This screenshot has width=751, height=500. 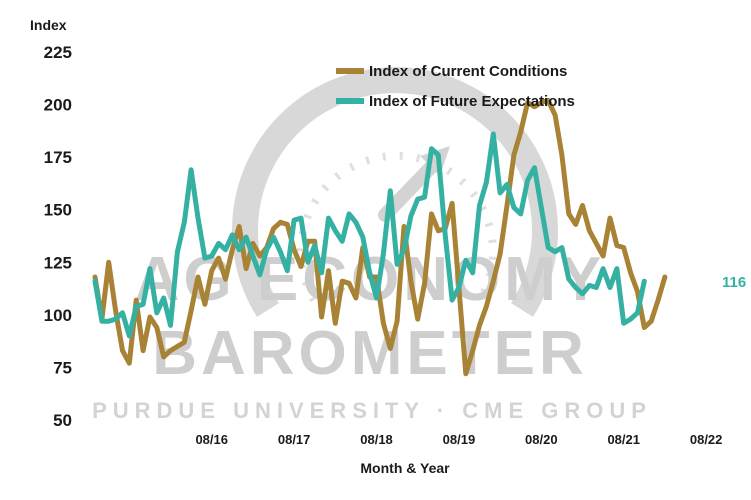 What do you see at coordinates (58, 105) in the screenshot?
I see `y-tick-label: 200` at bounding box center [58, 105].